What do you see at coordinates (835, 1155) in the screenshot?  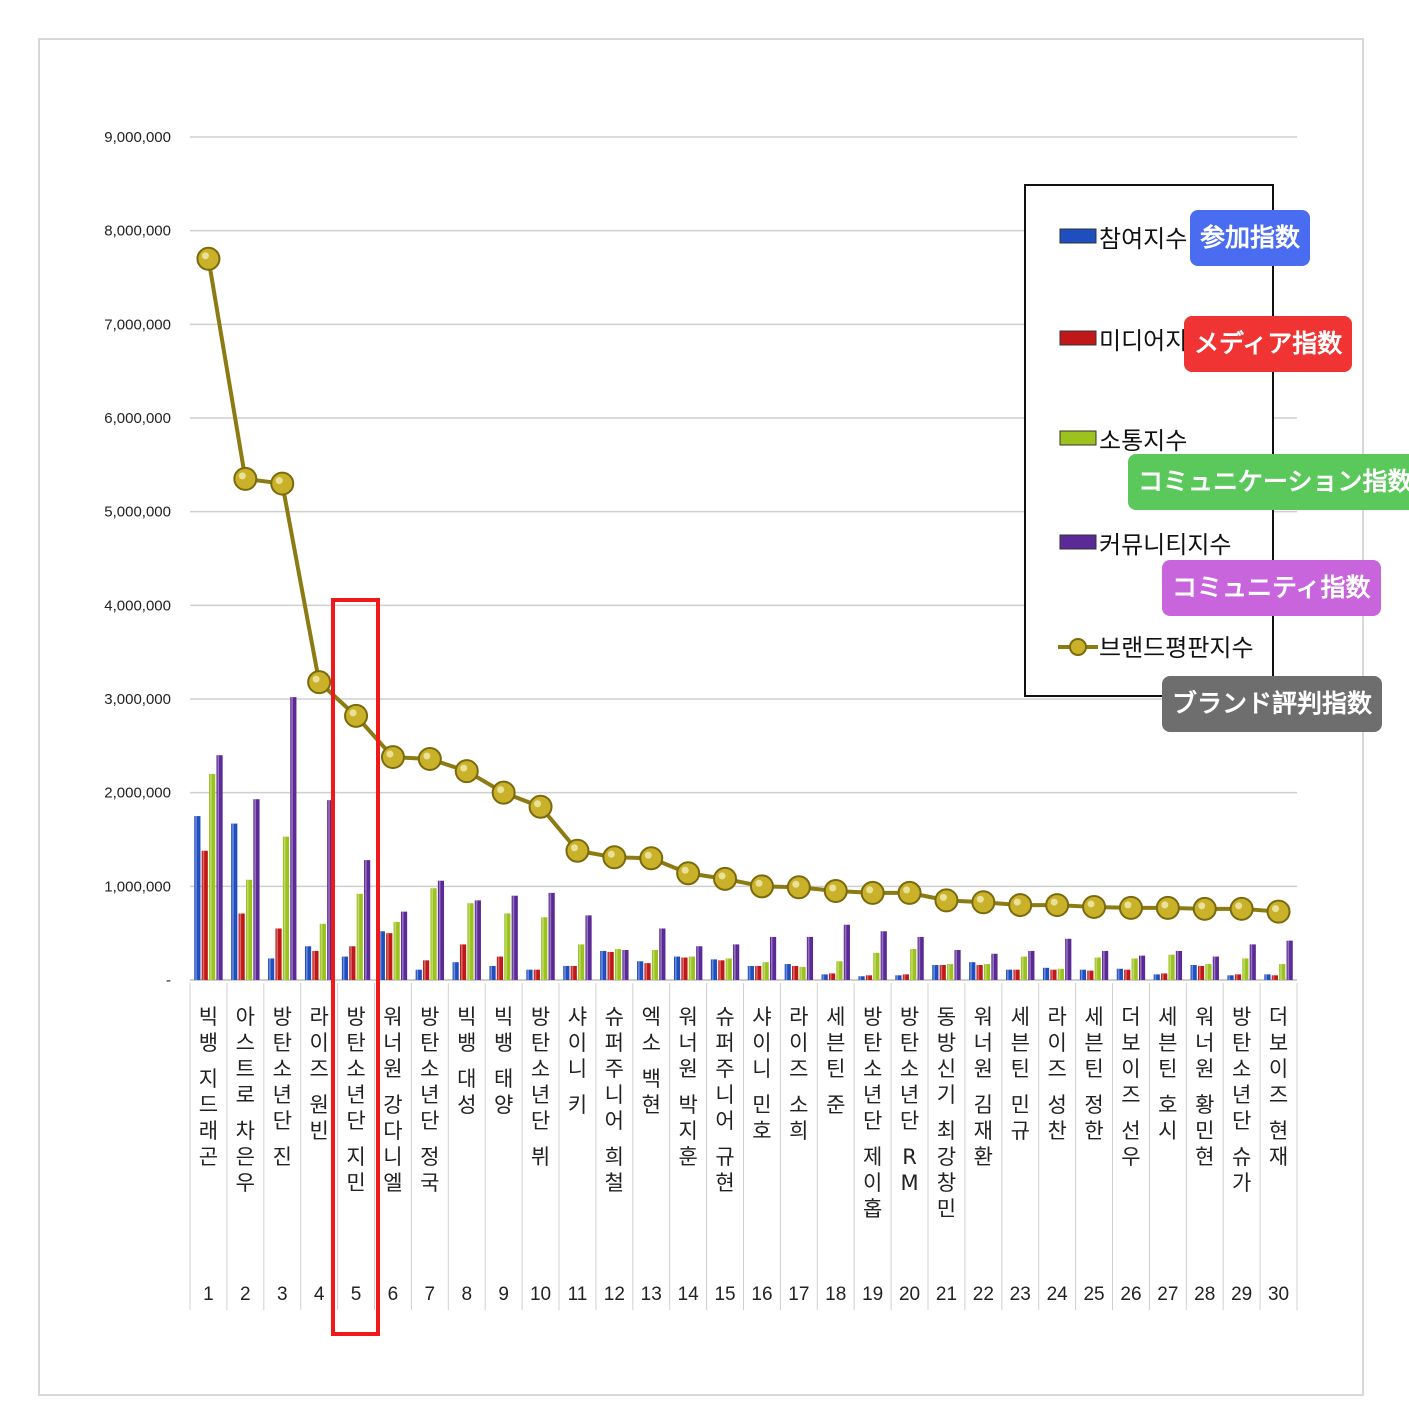 I see `category-18: 세 븐 틴 준 18` at bounding box center [835, 1155].